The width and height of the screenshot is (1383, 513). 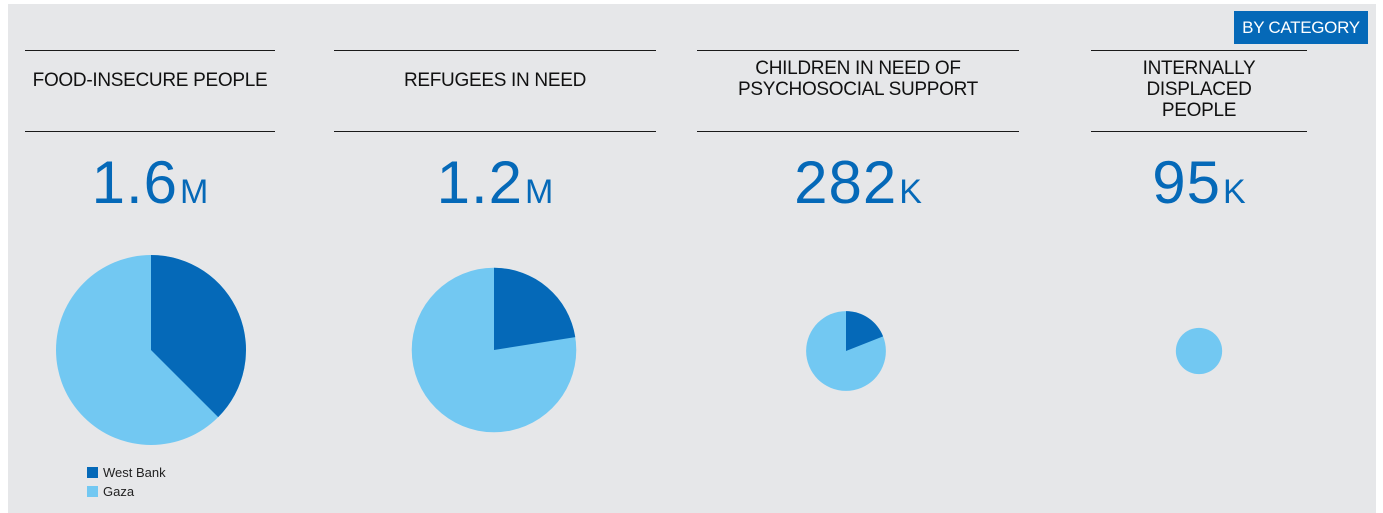 I want to click on pie-slice-gaza, so click(x=1199, y=351).